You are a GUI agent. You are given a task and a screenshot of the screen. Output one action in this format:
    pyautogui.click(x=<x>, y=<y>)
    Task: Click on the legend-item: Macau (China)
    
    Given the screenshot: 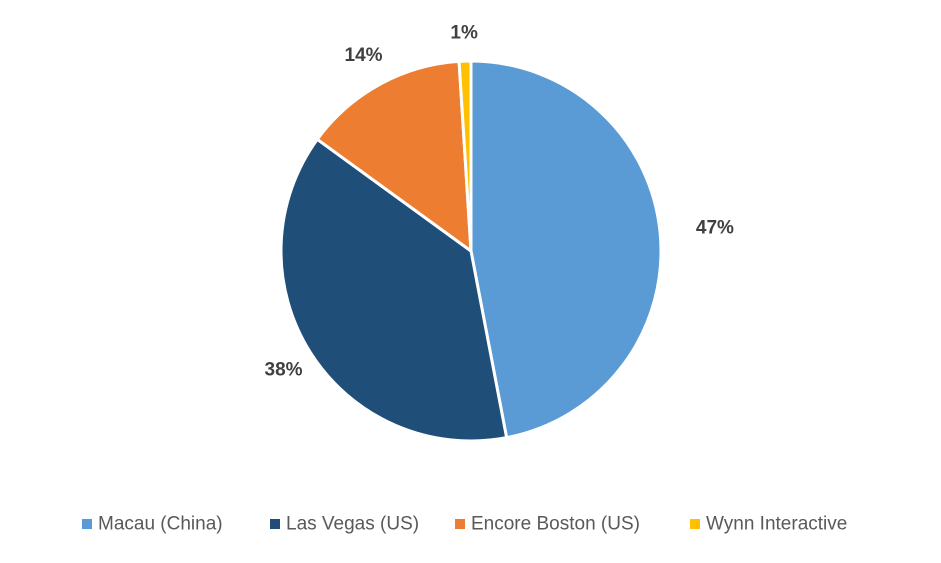 What is the action you would take?
    pyautogui.click(x=152, y=524)
    